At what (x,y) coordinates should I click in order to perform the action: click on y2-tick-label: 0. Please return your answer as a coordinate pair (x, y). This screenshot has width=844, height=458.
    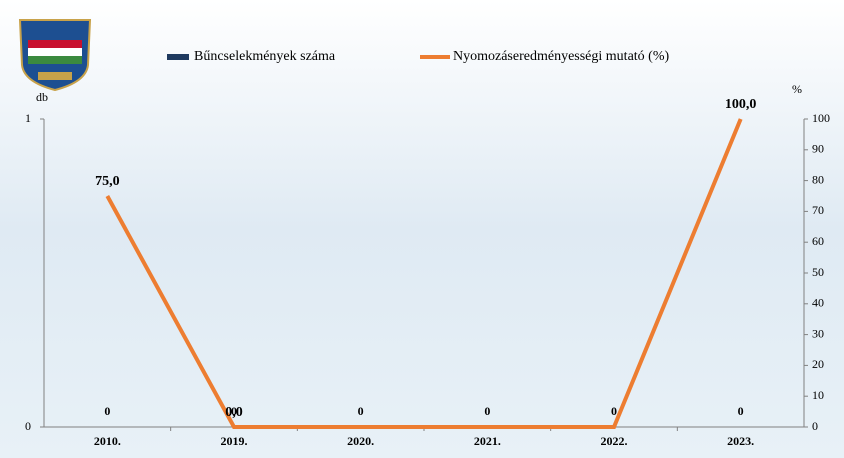
    Looking at the image, I should click on (815, 426).